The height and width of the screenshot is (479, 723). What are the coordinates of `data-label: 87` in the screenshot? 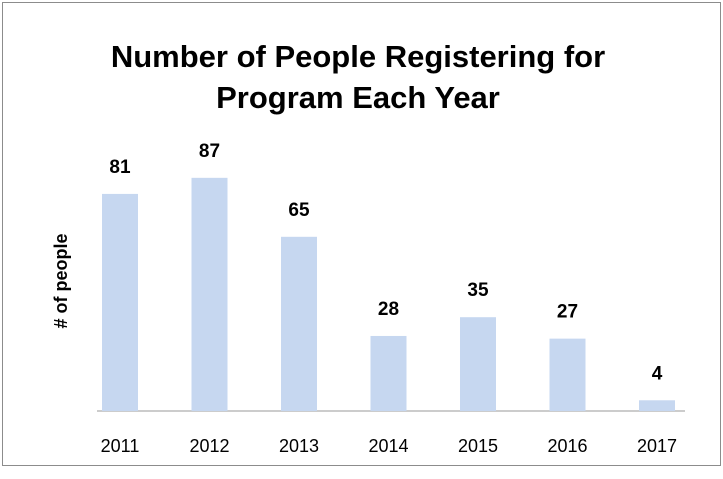 It's located at (209, 151).